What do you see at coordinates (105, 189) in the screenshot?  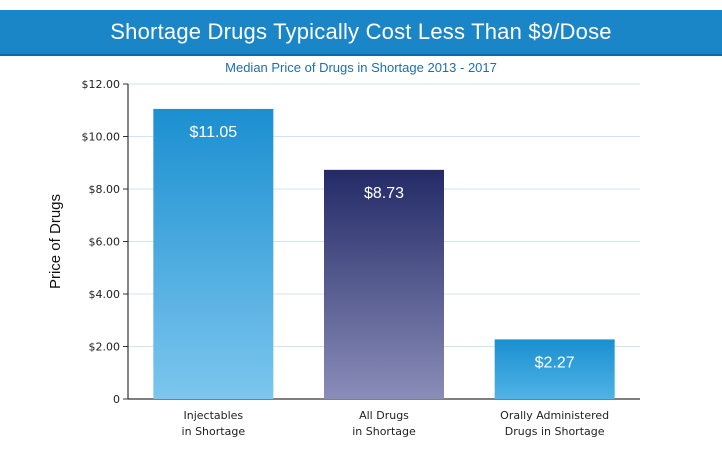 I see `y-tick-label: $8.00` at bounding box center [105, 189].